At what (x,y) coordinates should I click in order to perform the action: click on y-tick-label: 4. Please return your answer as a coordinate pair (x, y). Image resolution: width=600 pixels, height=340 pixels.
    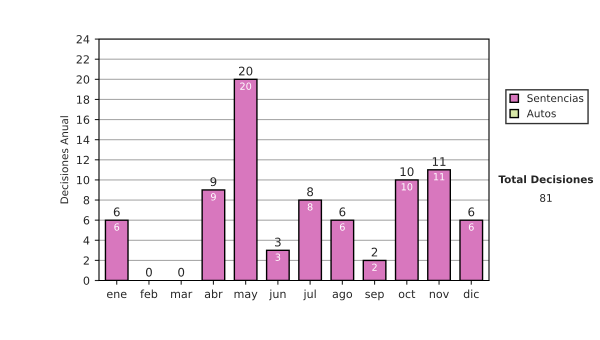
    Looking at the image, I should click on (86, 240).